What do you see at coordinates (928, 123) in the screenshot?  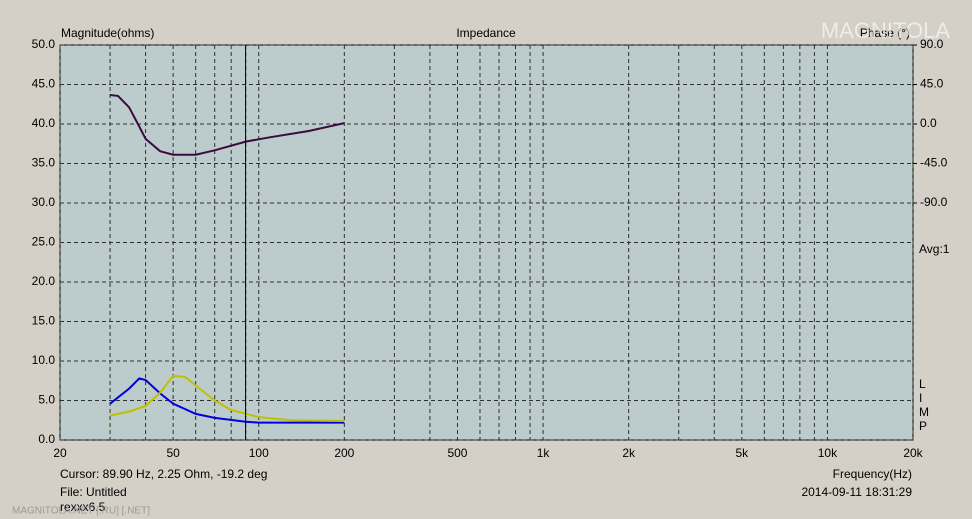 I see `y2-tick-label: 0.0` at bounding box center [928, 123].